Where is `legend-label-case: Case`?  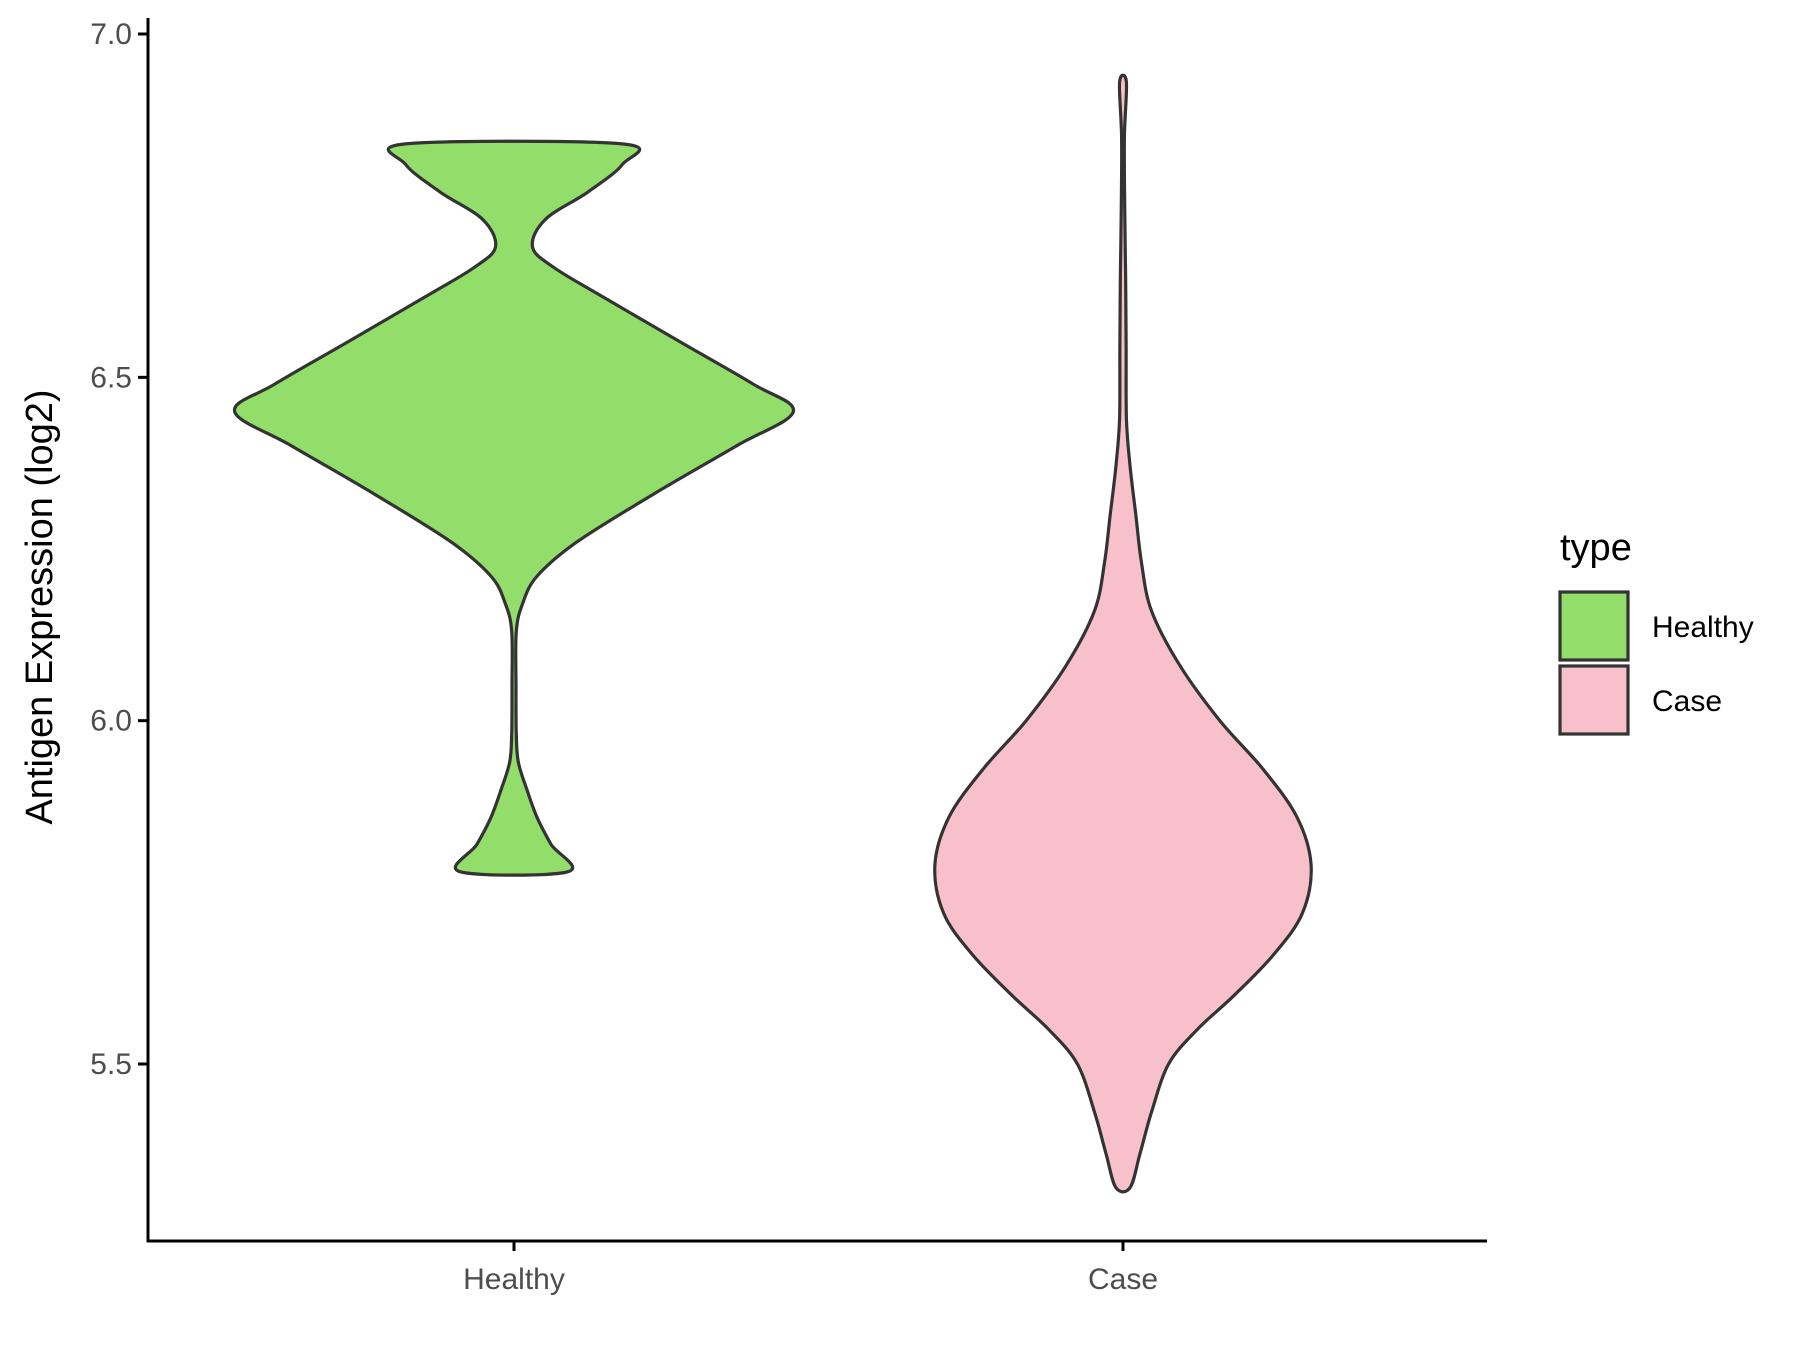
legend-label-case: Case is located at coordinates (1687, 701).